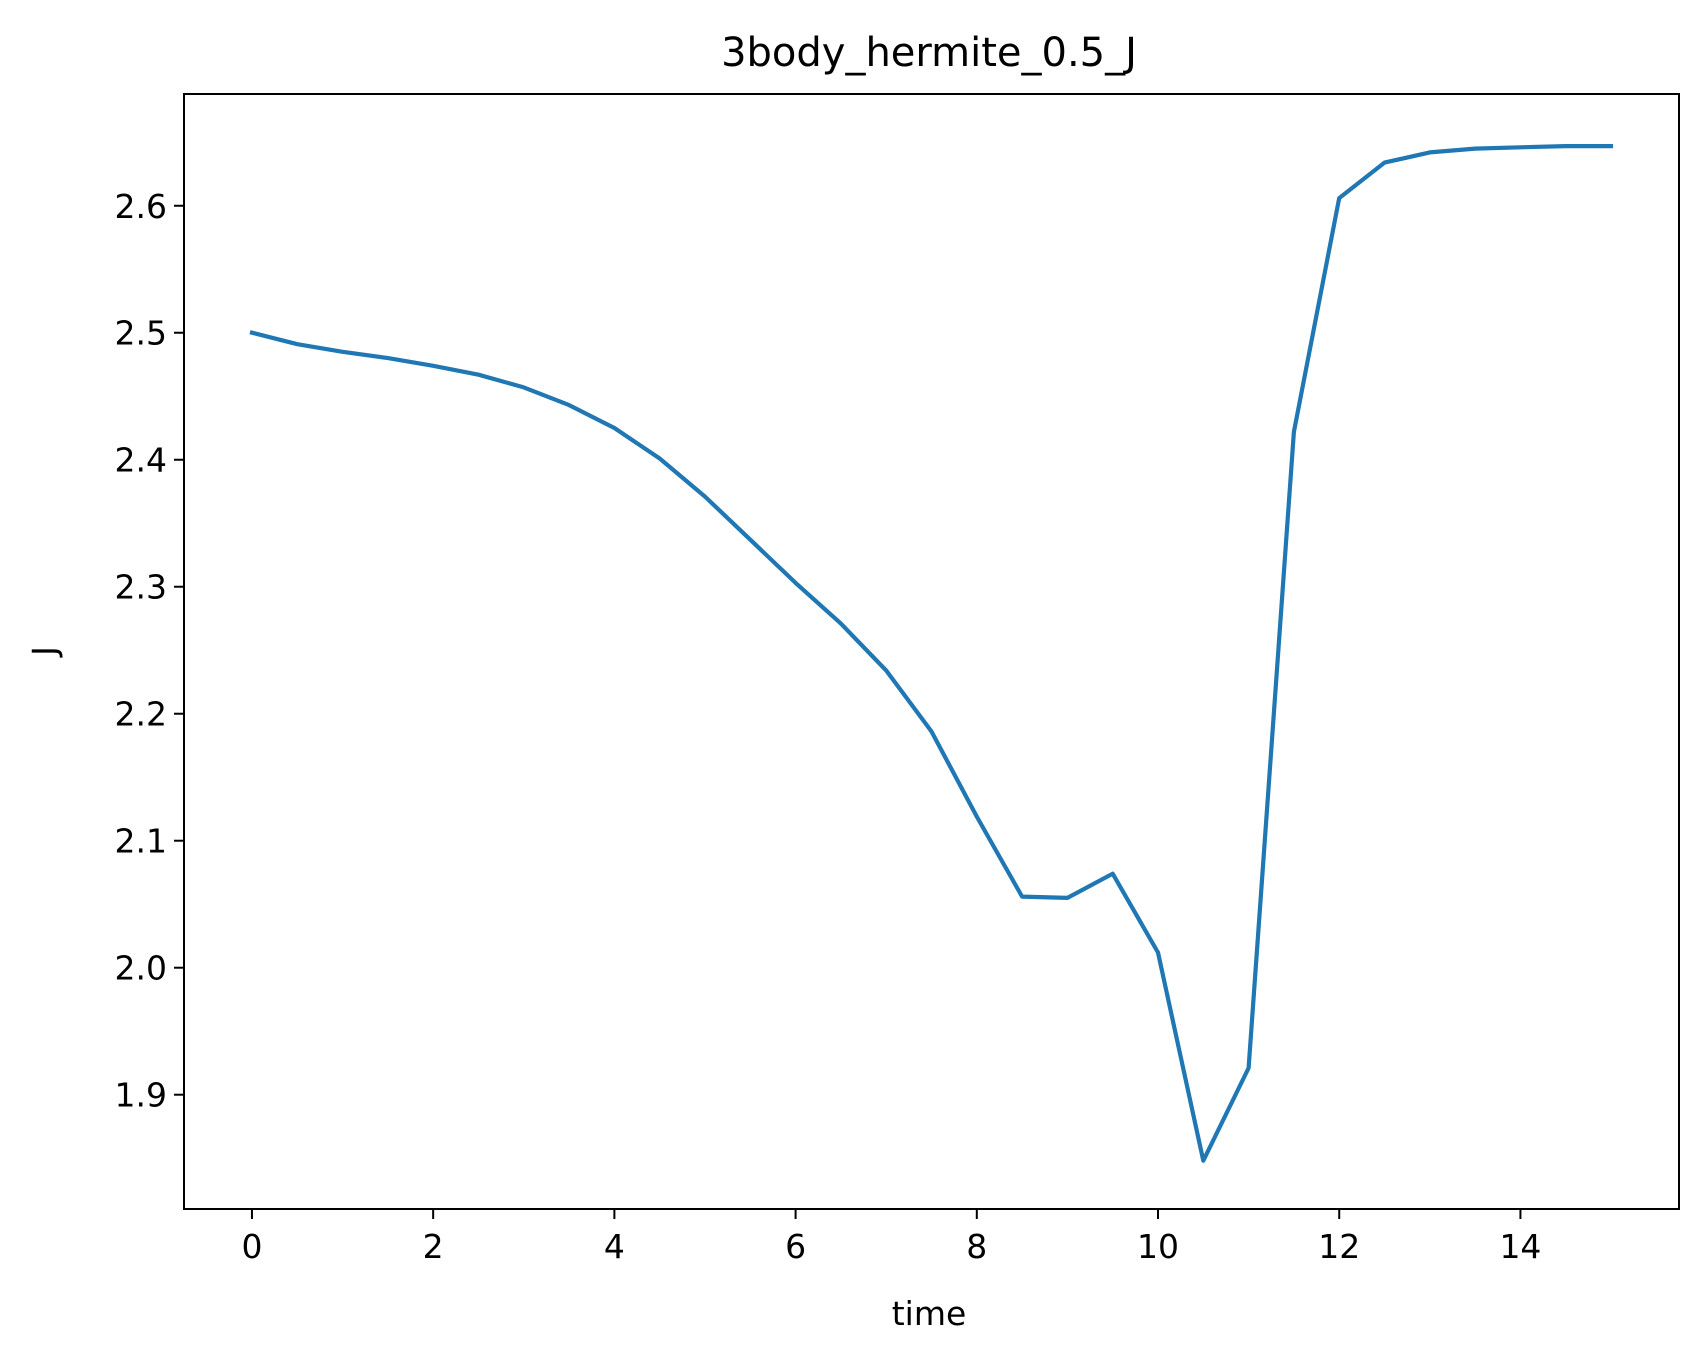 This screenshot has width=1700, height=1357. Describe the element at coordinates (251, 1246) in the screenshot. I see `x-tick-label: 0` at that location.